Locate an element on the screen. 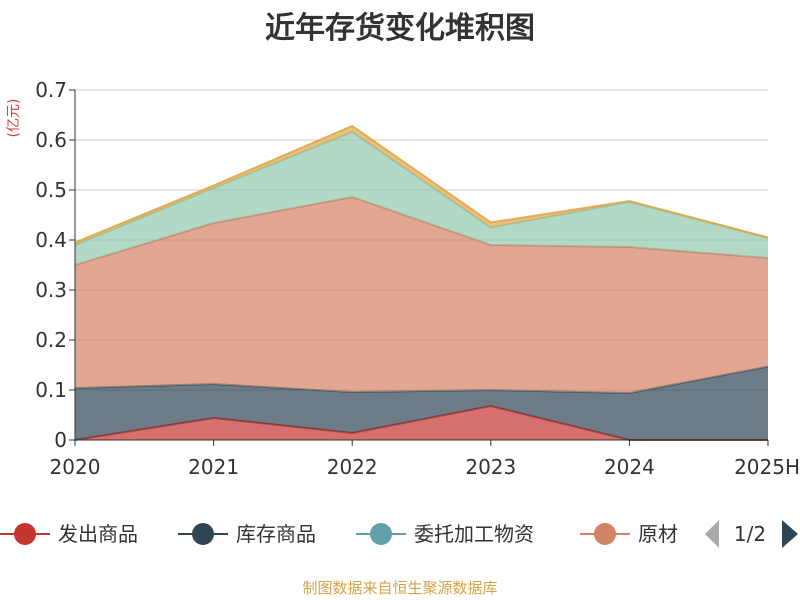 This screenshot has width=800, height=600. legend-label: 原材 is located at coordinates (658, 534).